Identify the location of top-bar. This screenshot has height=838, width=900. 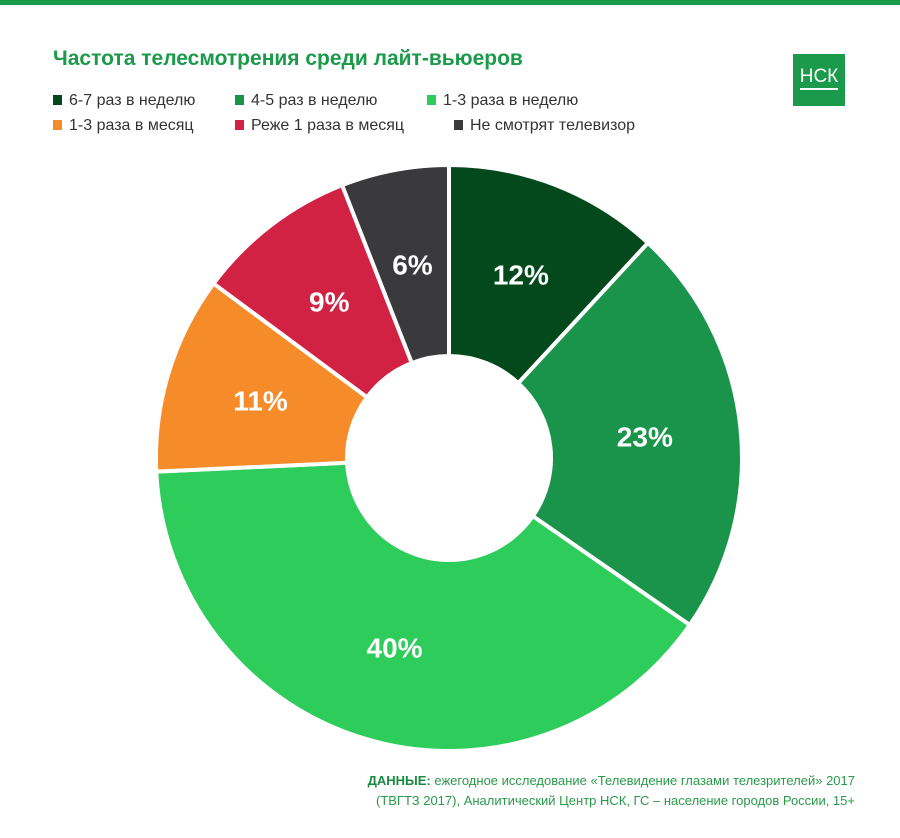
(450, 2).